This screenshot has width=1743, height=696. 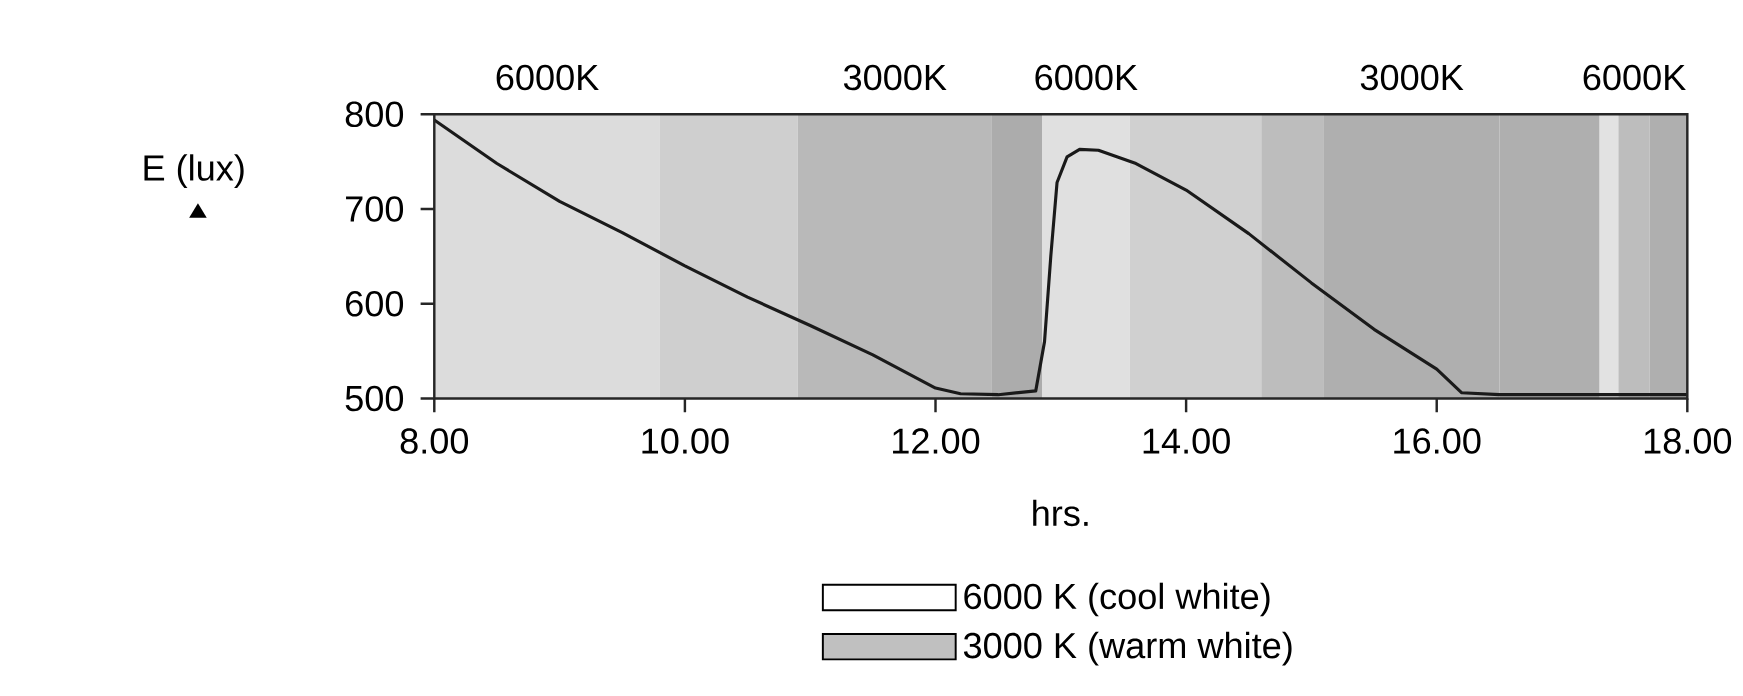 What do you see at coordinates (375, 303) in the screenshot?
I see `y-tick-label: 600` at bounding box center [375, 303].